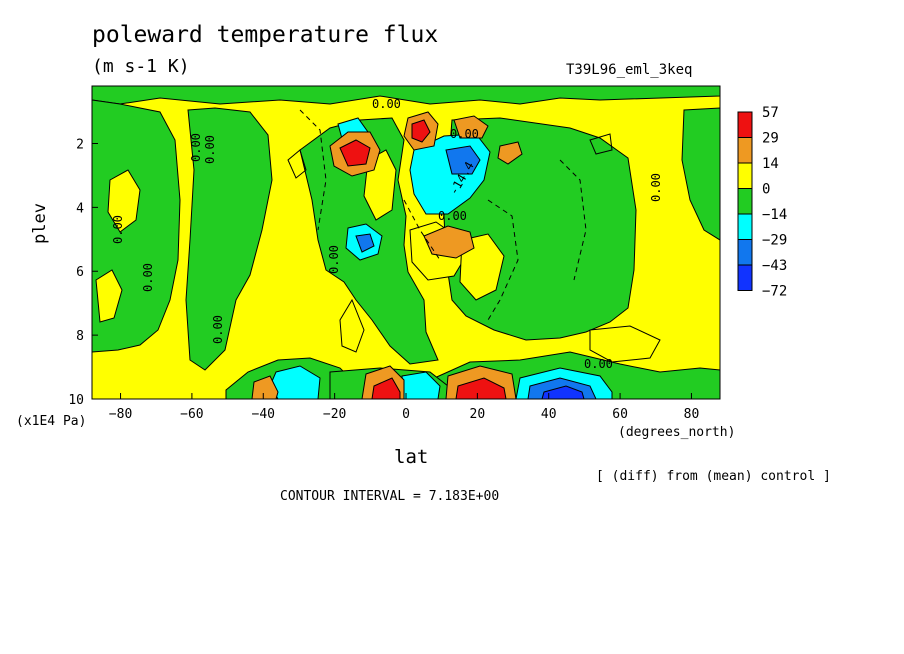  Describe the element at coordinates (482, 267) in the screenshot. I see `island-east` at that location.